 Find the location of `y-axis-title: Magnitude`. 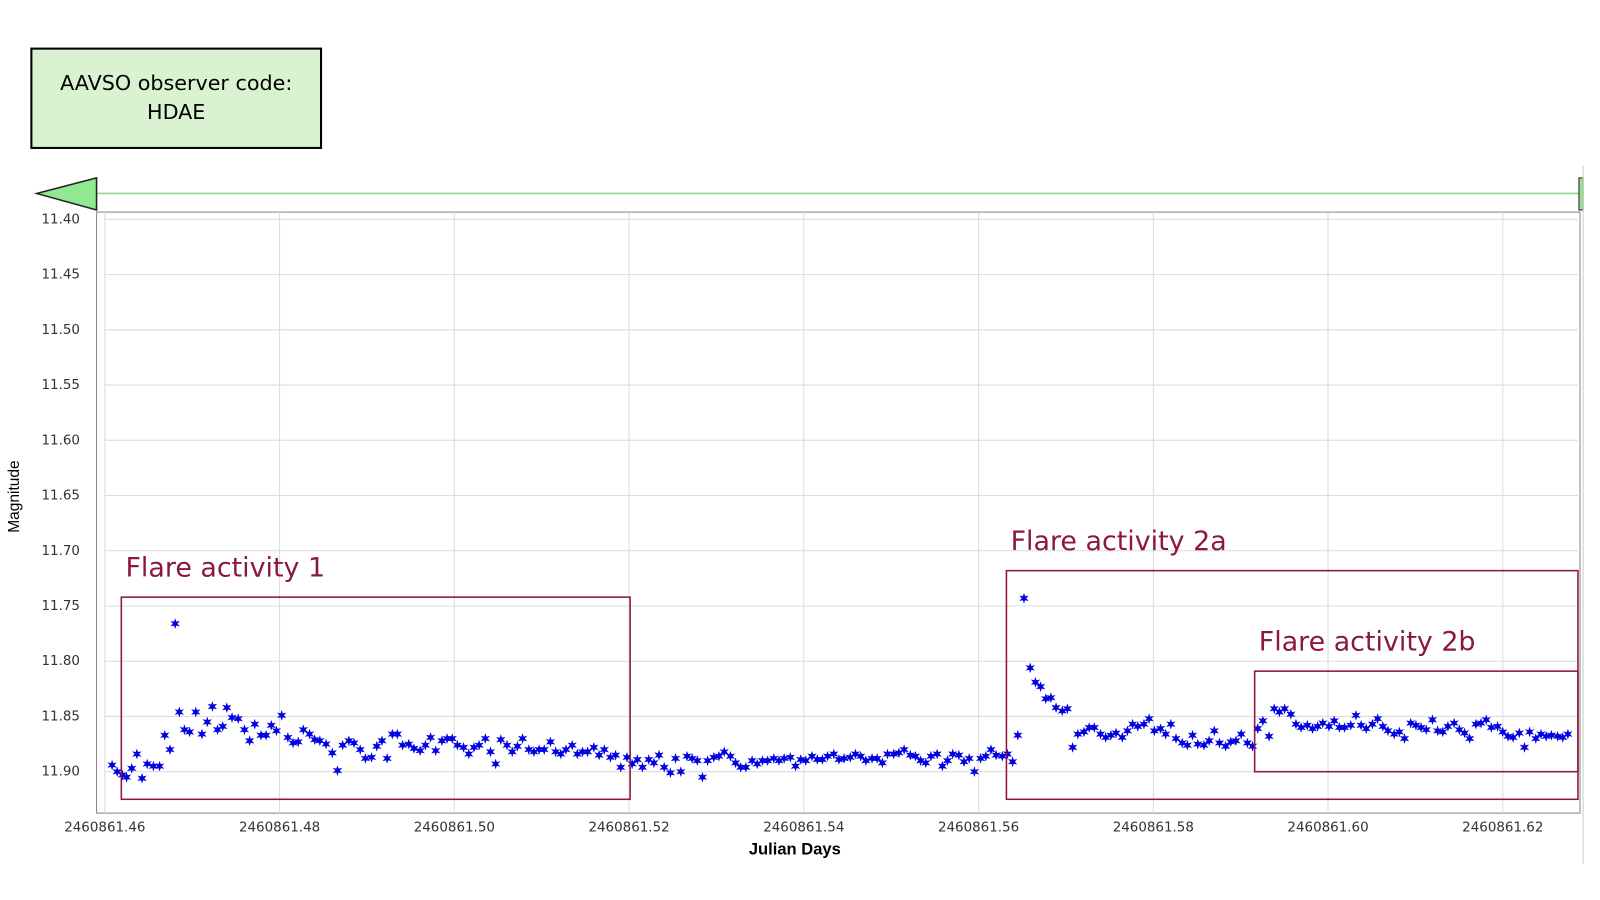

y-axis-title: Magnitude is located at coordinates (14, 496).